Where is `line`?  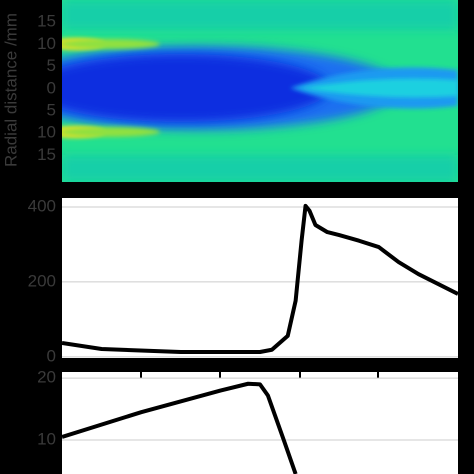
line is located at coordinates (180, 427).